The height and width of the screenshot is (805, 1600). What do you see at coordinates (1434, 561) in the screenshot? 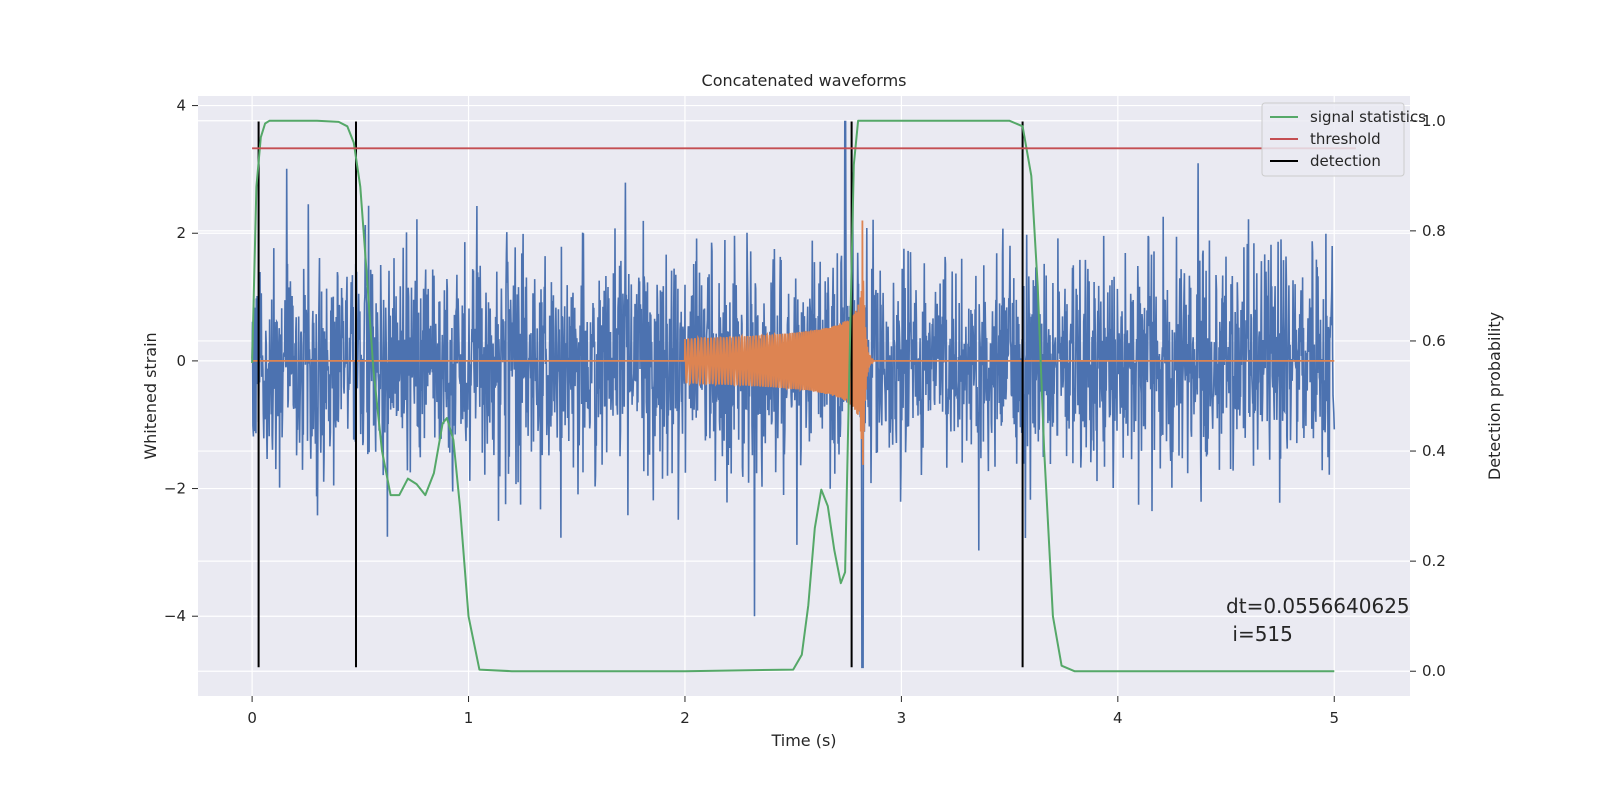
I see `y2-tick-label: 0.2` at bounding box center [1434, 561].